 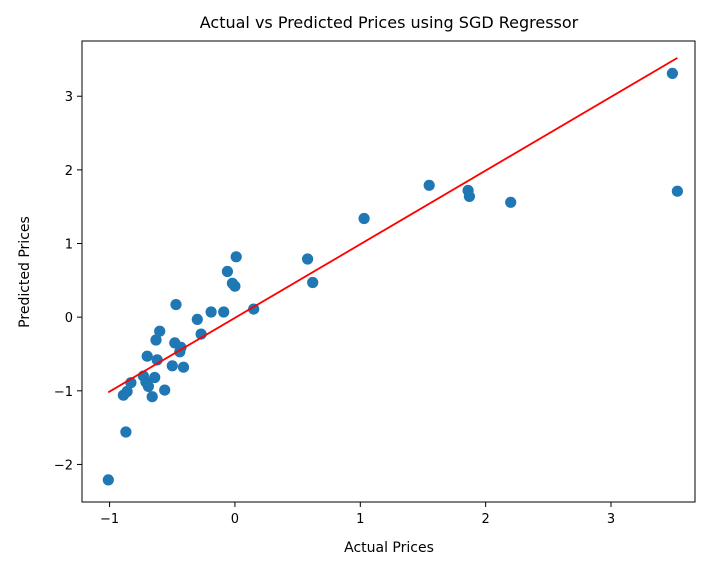 What do you see at coordinates (486, 519) in the screenshot?
I see `x-tick-label: 2` at bounding box center [486, 519].